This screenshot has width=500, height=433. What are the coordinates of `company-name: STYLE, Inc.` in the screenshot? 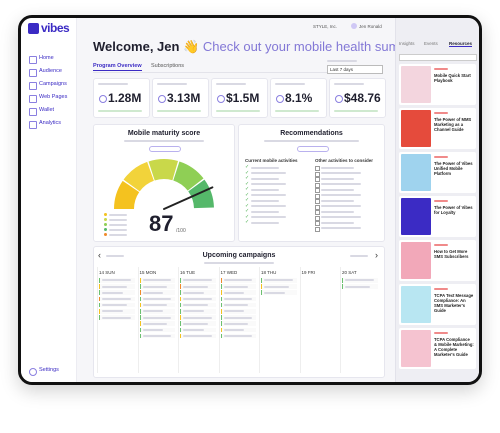 It's located at (325, 26).